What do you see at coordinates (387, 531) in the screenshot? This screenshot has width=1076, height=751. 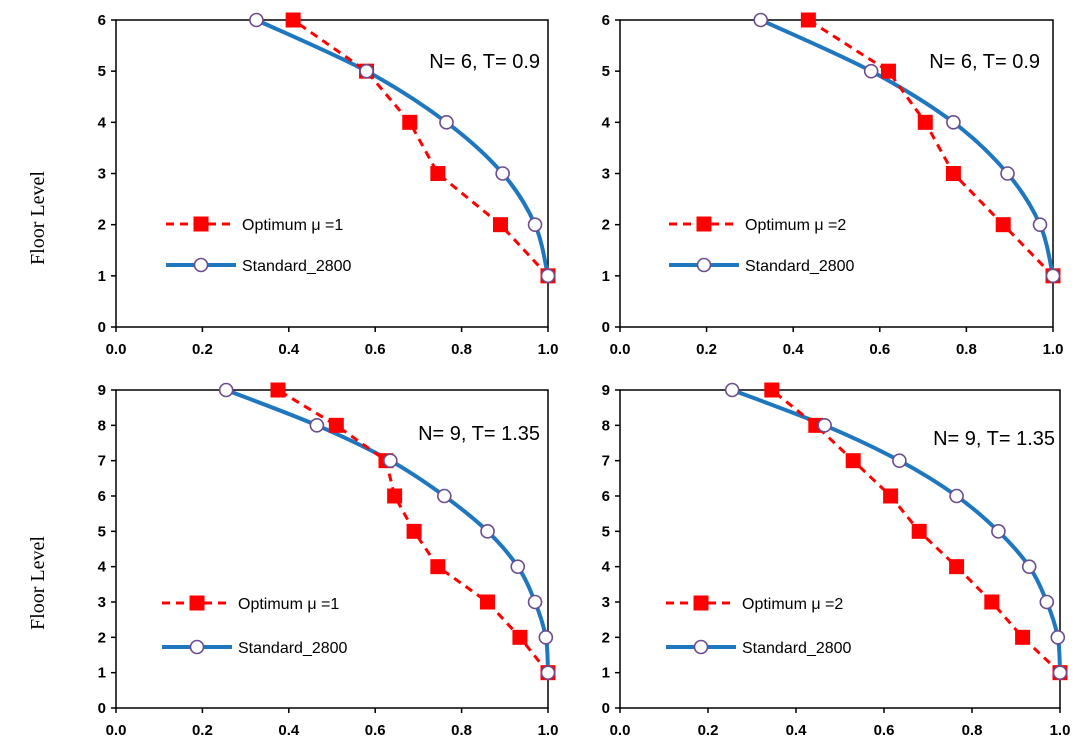 I see `series-line-standard` at bounding box center [387, 531].